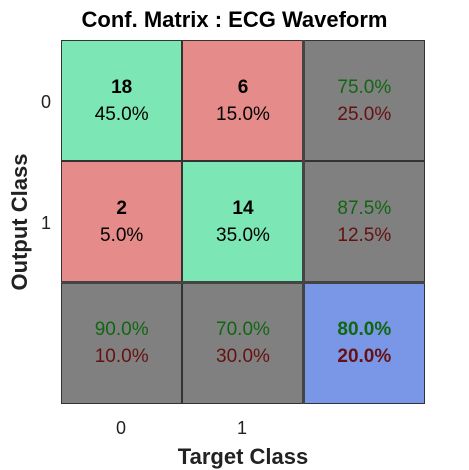 The height and width of the screenshot is (470, 469). I want to click on matrix-cell-total: 80.0% 20.0%, so click(364, 343).